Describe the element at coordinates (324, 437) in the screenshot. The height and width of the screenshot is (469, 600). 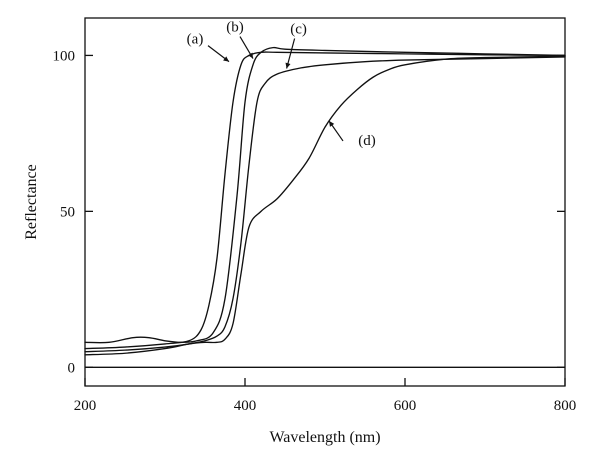
I see `x-axis-label: Wavelength (nm)` at that location.